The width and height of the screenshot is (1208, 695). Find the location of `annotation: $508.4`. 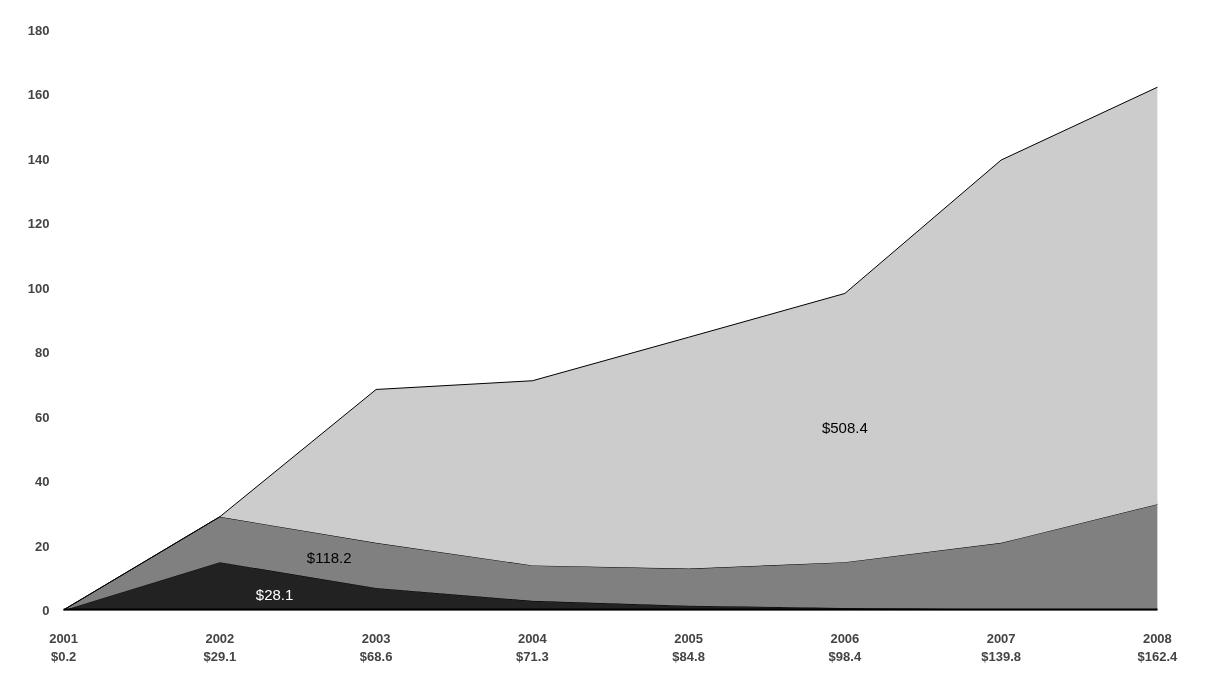

annotation: $508.4 is located at coordinates (844, 428).